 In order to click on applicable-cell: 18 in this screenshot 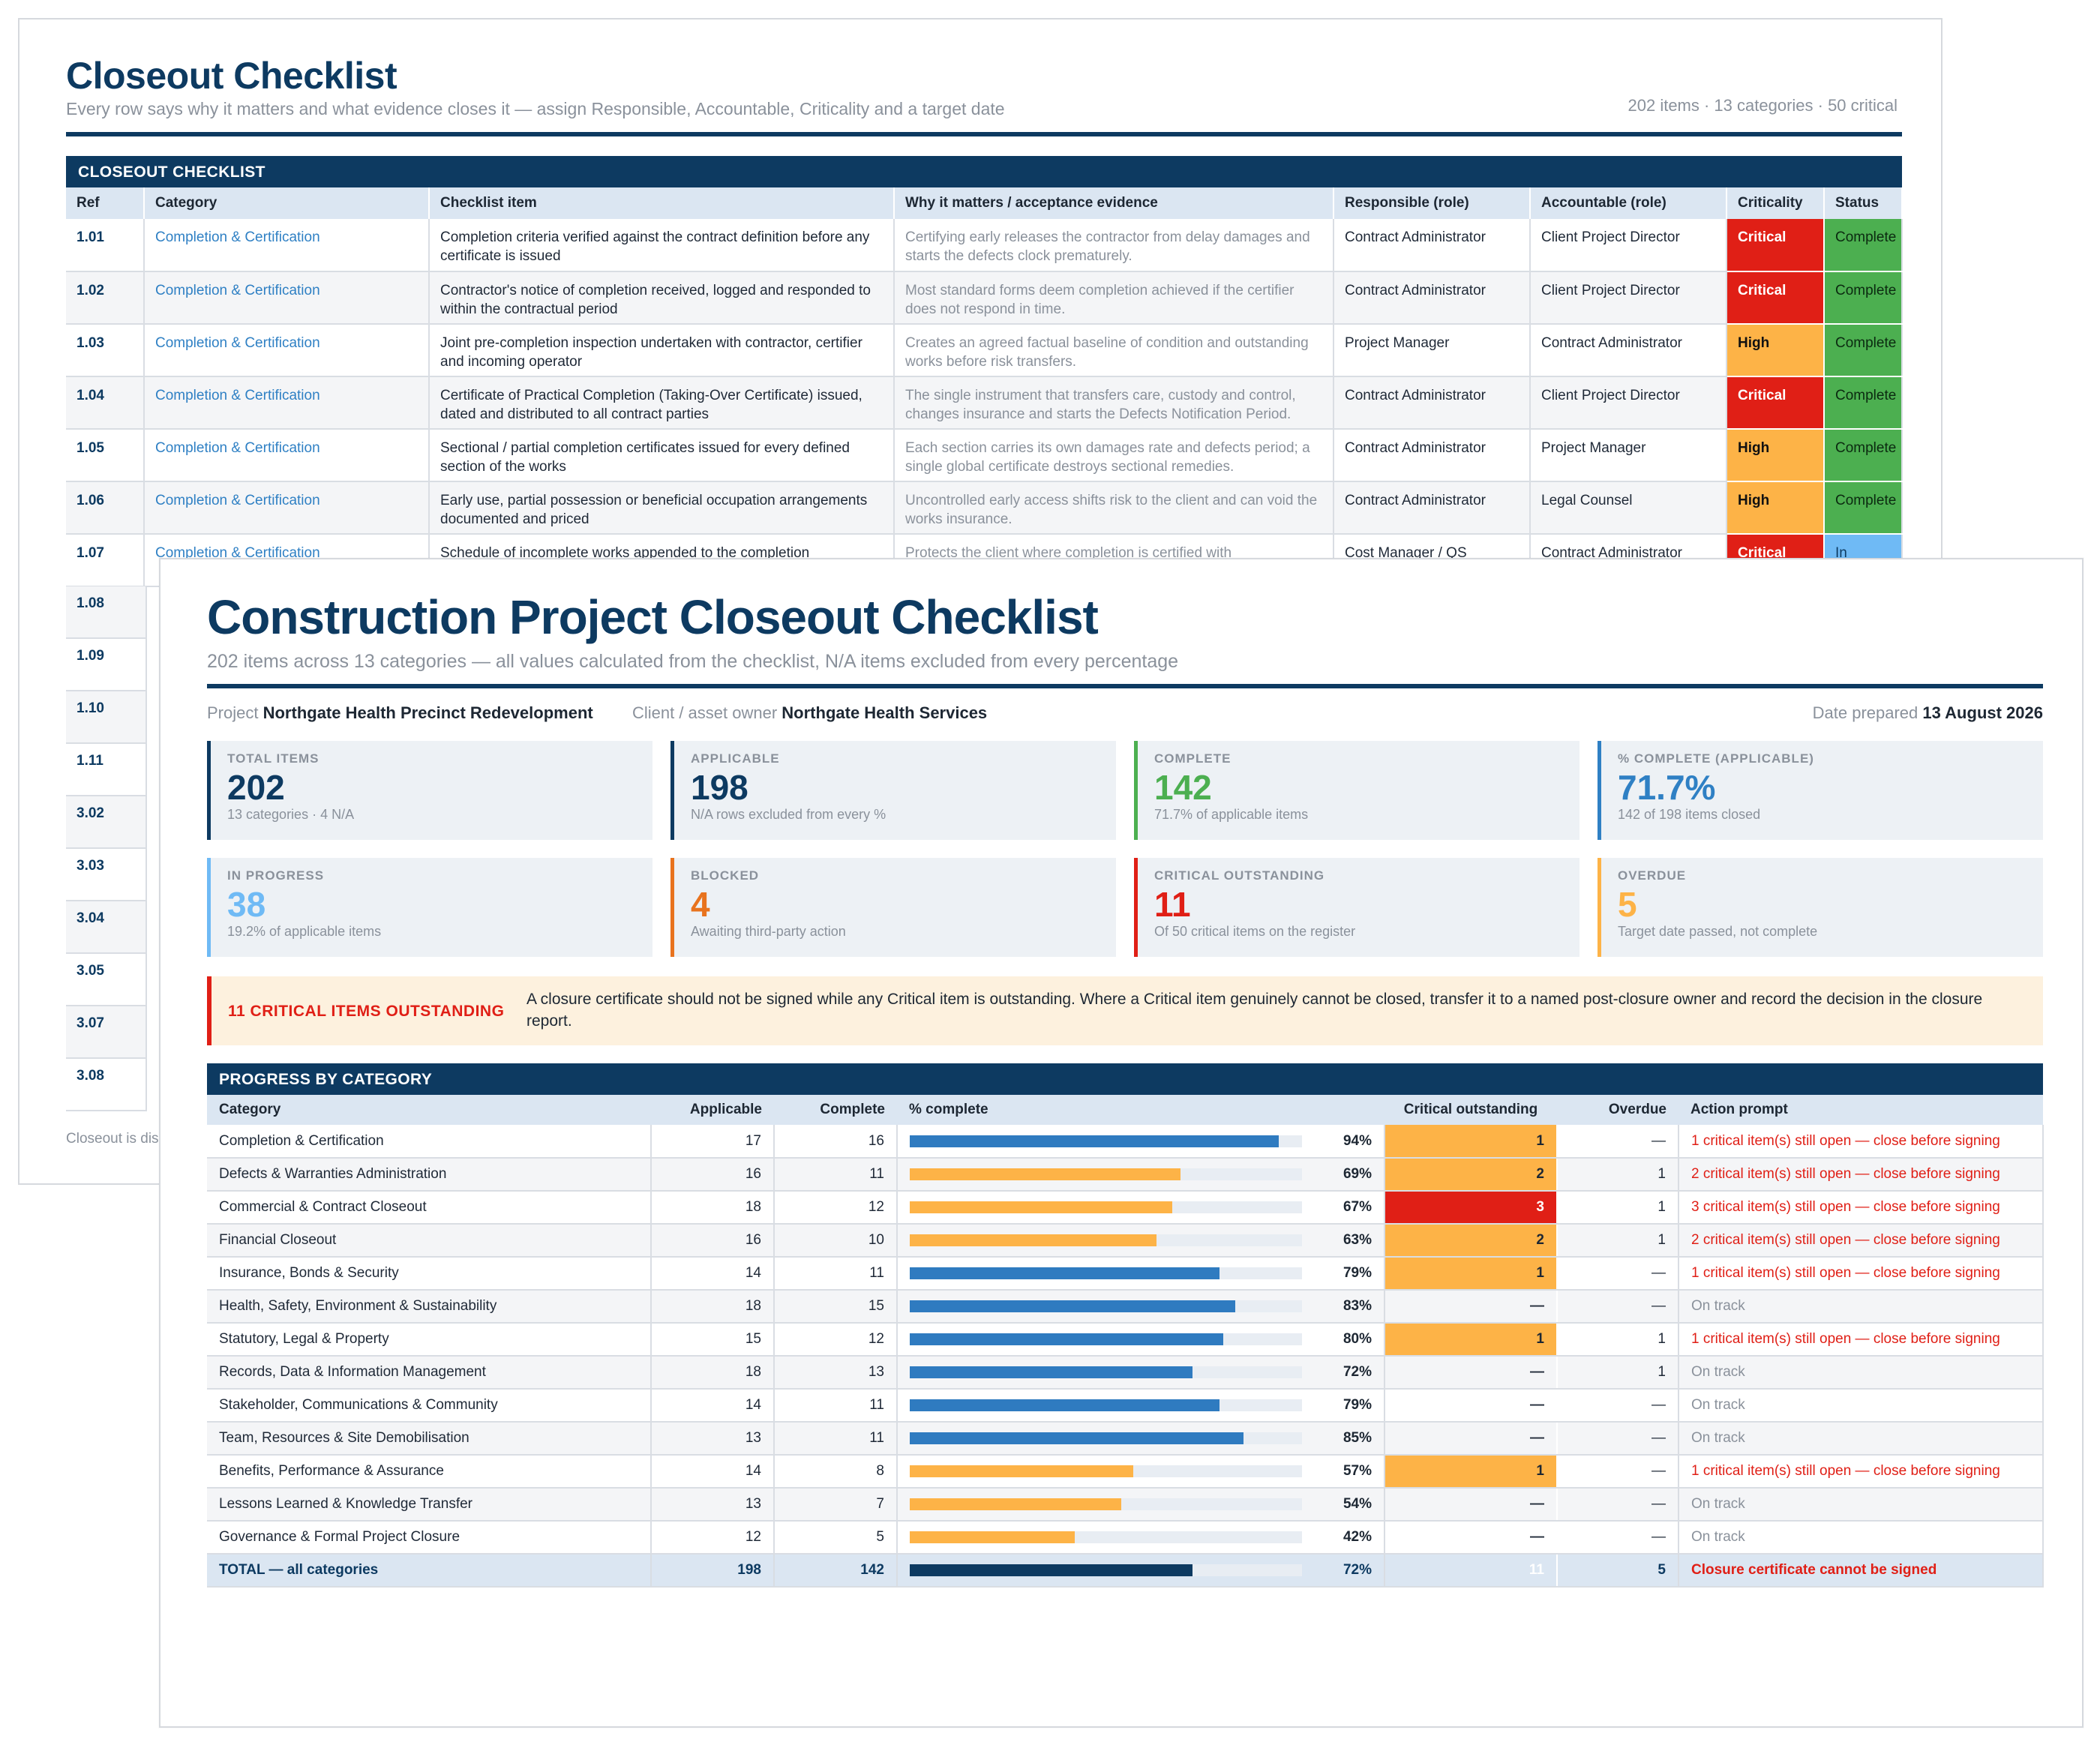, I will do `click(713, 1208)`.